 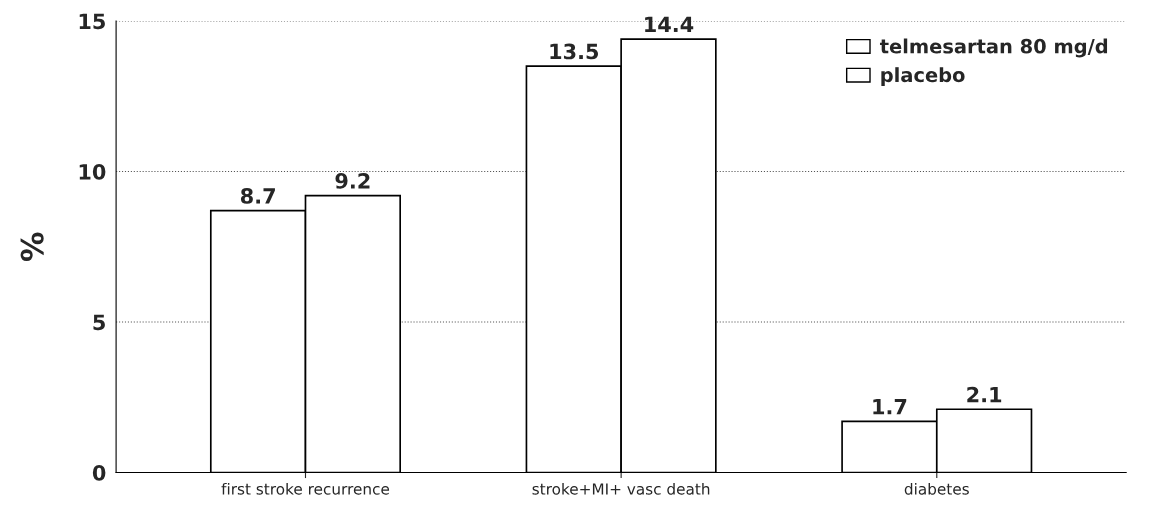 I want to click on legend-label: telmesartan 80 mg/d, so click(x=993, y=48).